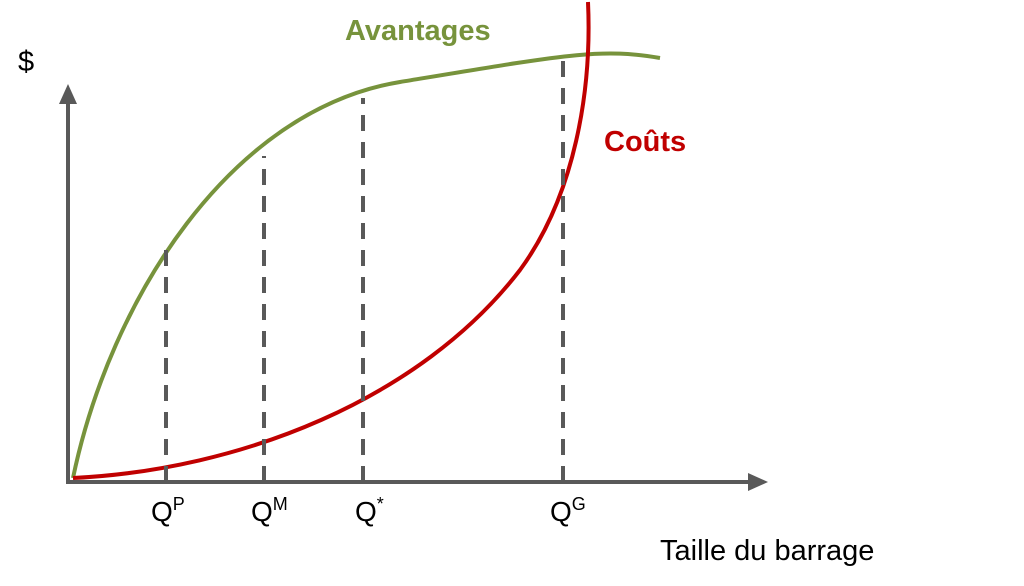 The image size is (1024, 586). What do you see at coordinates (645, 142) in the screenshot?
I see `costs-label: Coûts` at bounding box center [645, 142].